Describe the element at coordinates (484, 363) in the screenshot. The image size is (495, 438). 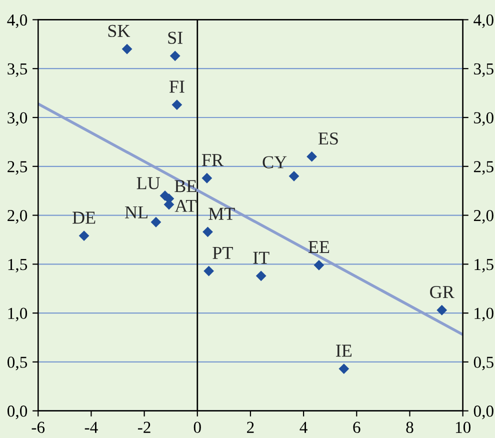
I see `y2-tick-label: 0,5` at that location.